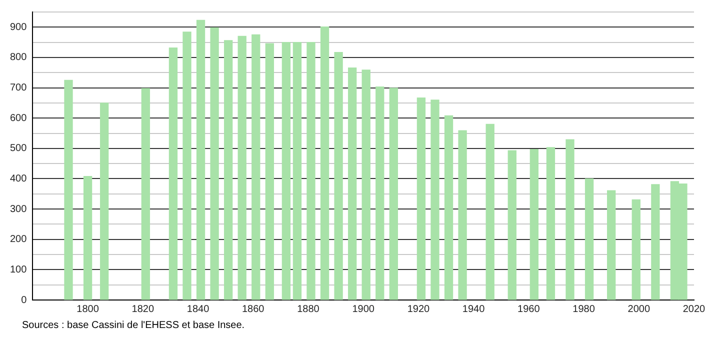 This screenshot has width=710, height=340. What do you see at coordinates (19, 178) in the screenshot?
I see `y-tick-label: 400` at bounding box center [19, 178].